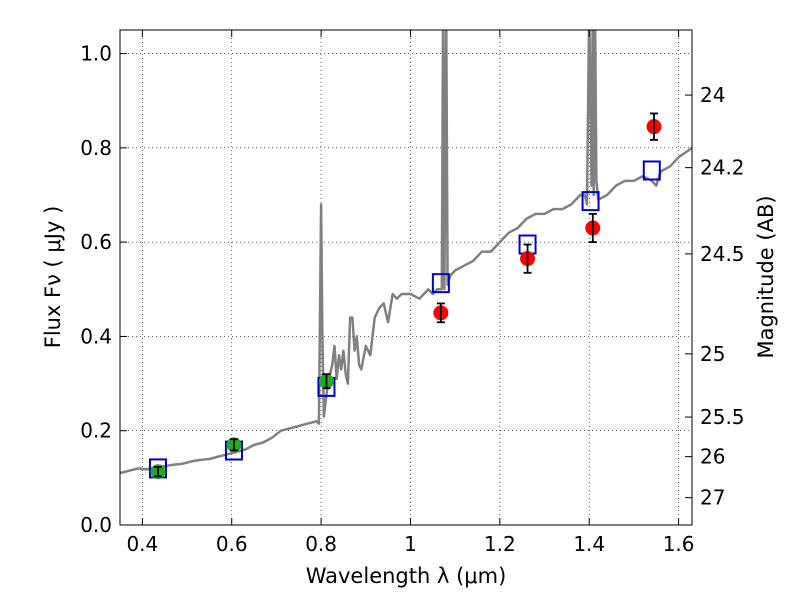 The height and width of the screenshot is (600, 800). What do you see at coordinates (96, 525) in the screenshot?
I see `y-tick-label: 0.0` at bounding box center [96, 525].